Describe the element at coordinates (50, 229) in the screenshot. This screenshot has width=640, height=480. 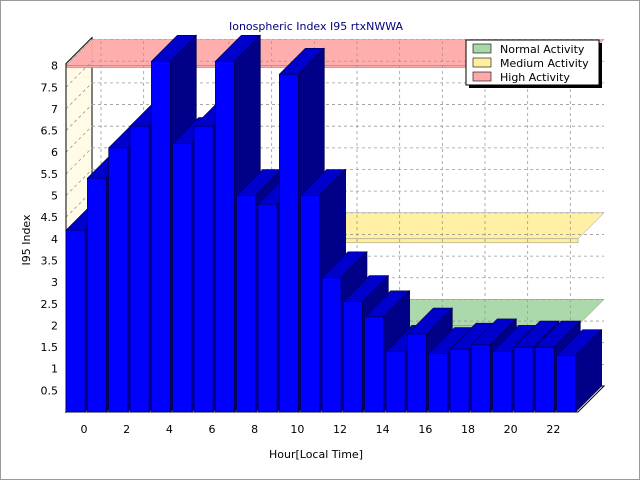
I see `y-tick-labels: 0.5 1 1.5 2 2.5 3 3.5 4 4.5 5 5.5 6 6.5 7 7.5 8` at that location.